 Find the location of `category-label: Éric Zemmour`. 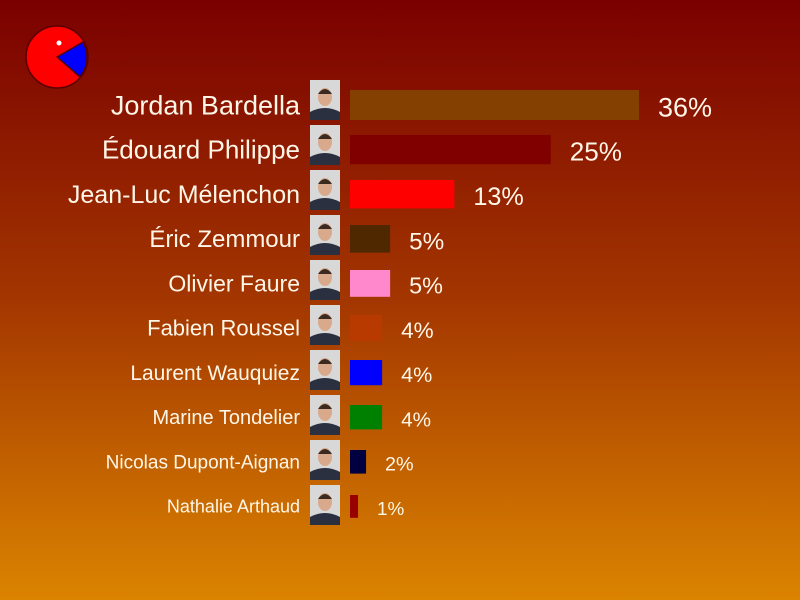

category-label: Éric Zemmour is located at coordinates (224, 239).